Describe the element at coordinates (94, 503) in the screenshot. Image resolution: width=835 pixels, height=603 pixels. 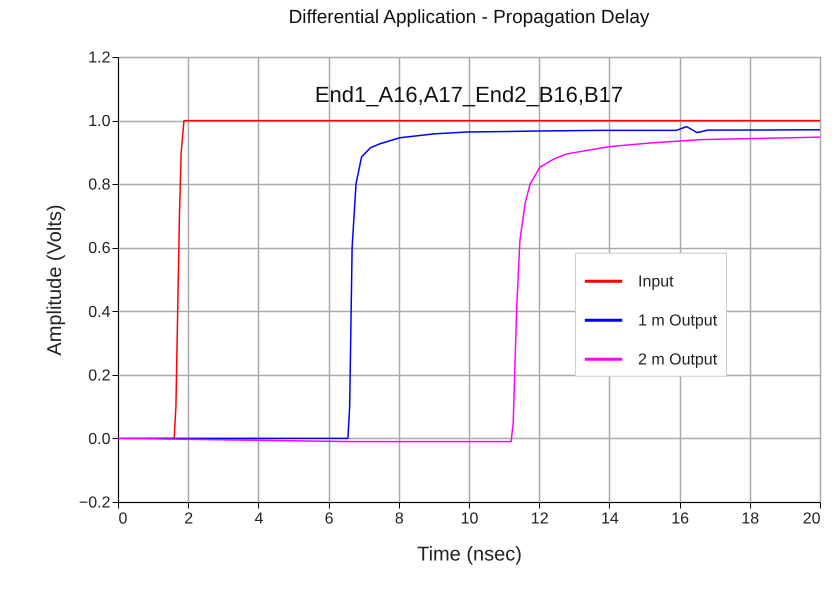
I see `y-tick-label: −0.2` at that location.